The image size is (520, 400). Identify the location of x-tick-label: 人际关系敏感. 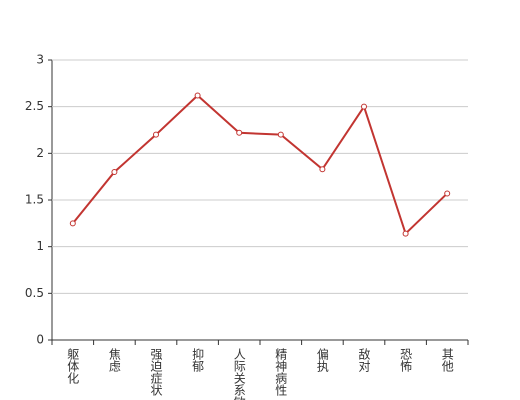
(239, 374).